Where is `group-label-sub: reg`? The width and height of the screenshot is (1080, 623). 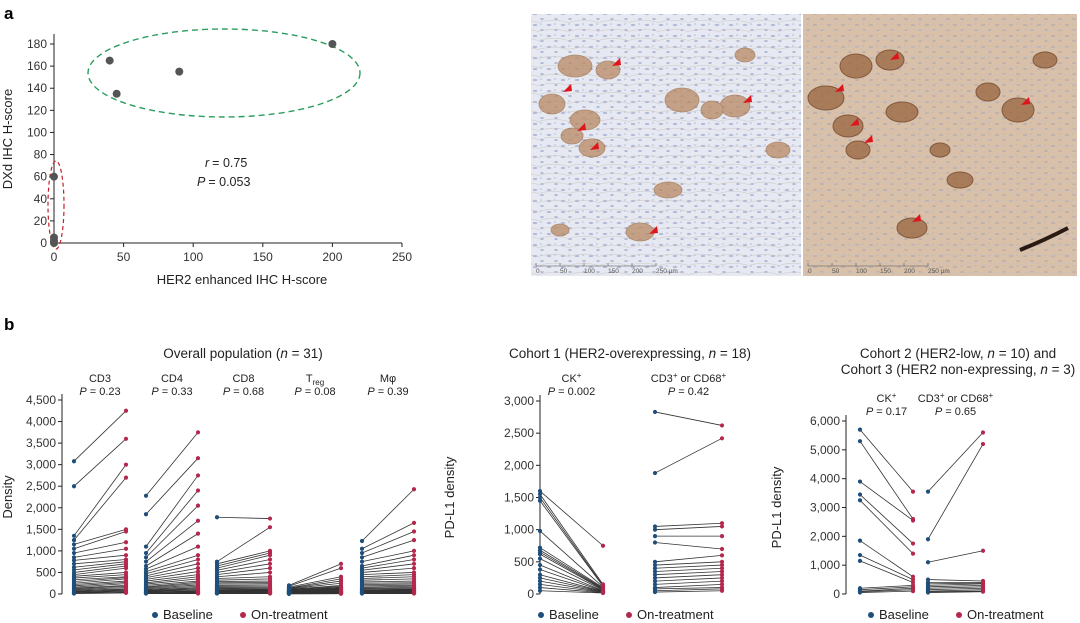 group-label-sub: reg is located at coordinates (319, 382).